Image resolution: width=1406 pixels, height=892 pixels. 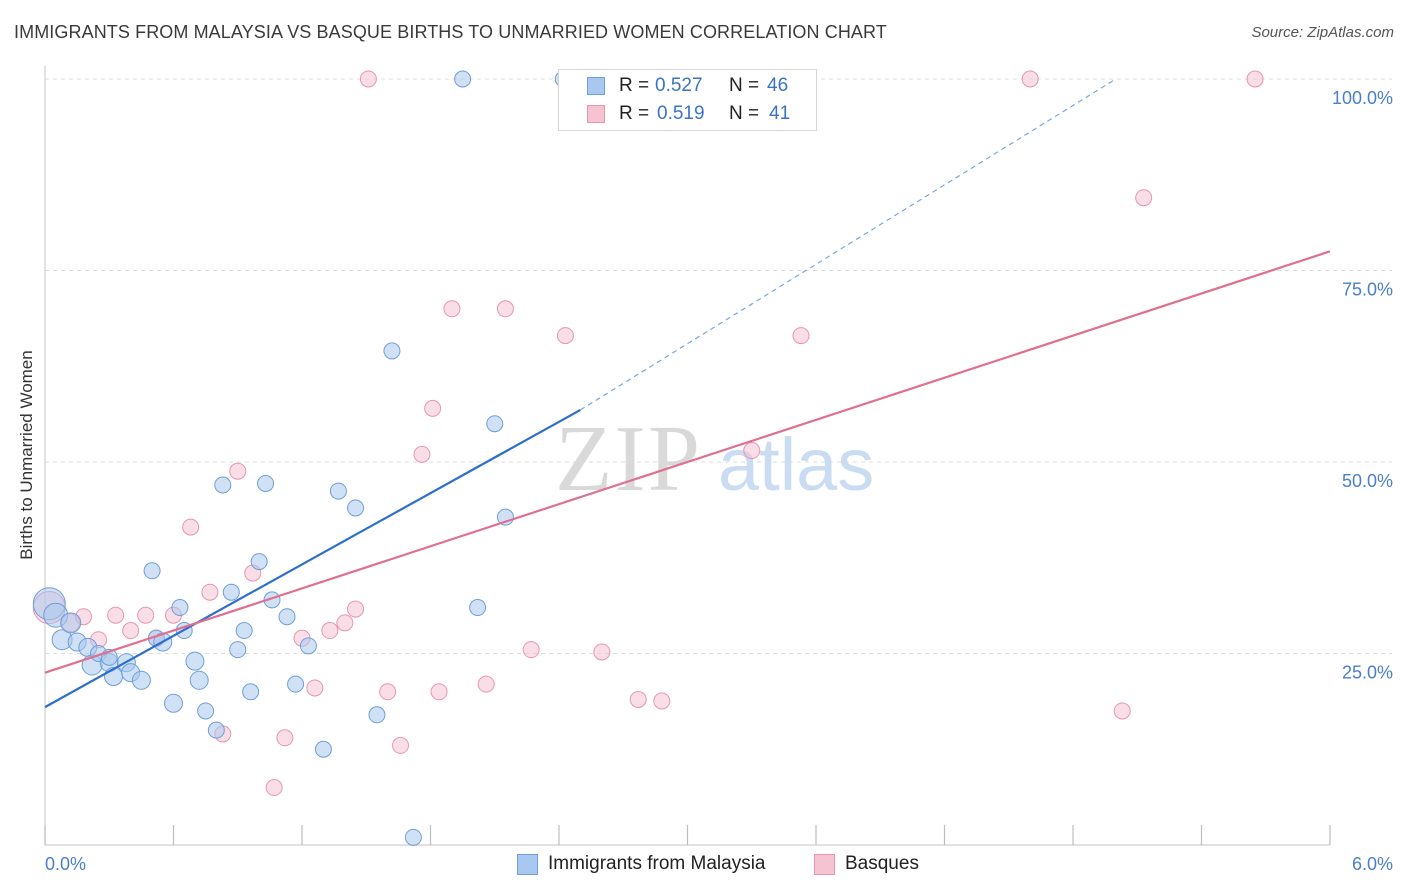 I want to click on x-tick-label: 0.0%, so click(x=65, y=864).